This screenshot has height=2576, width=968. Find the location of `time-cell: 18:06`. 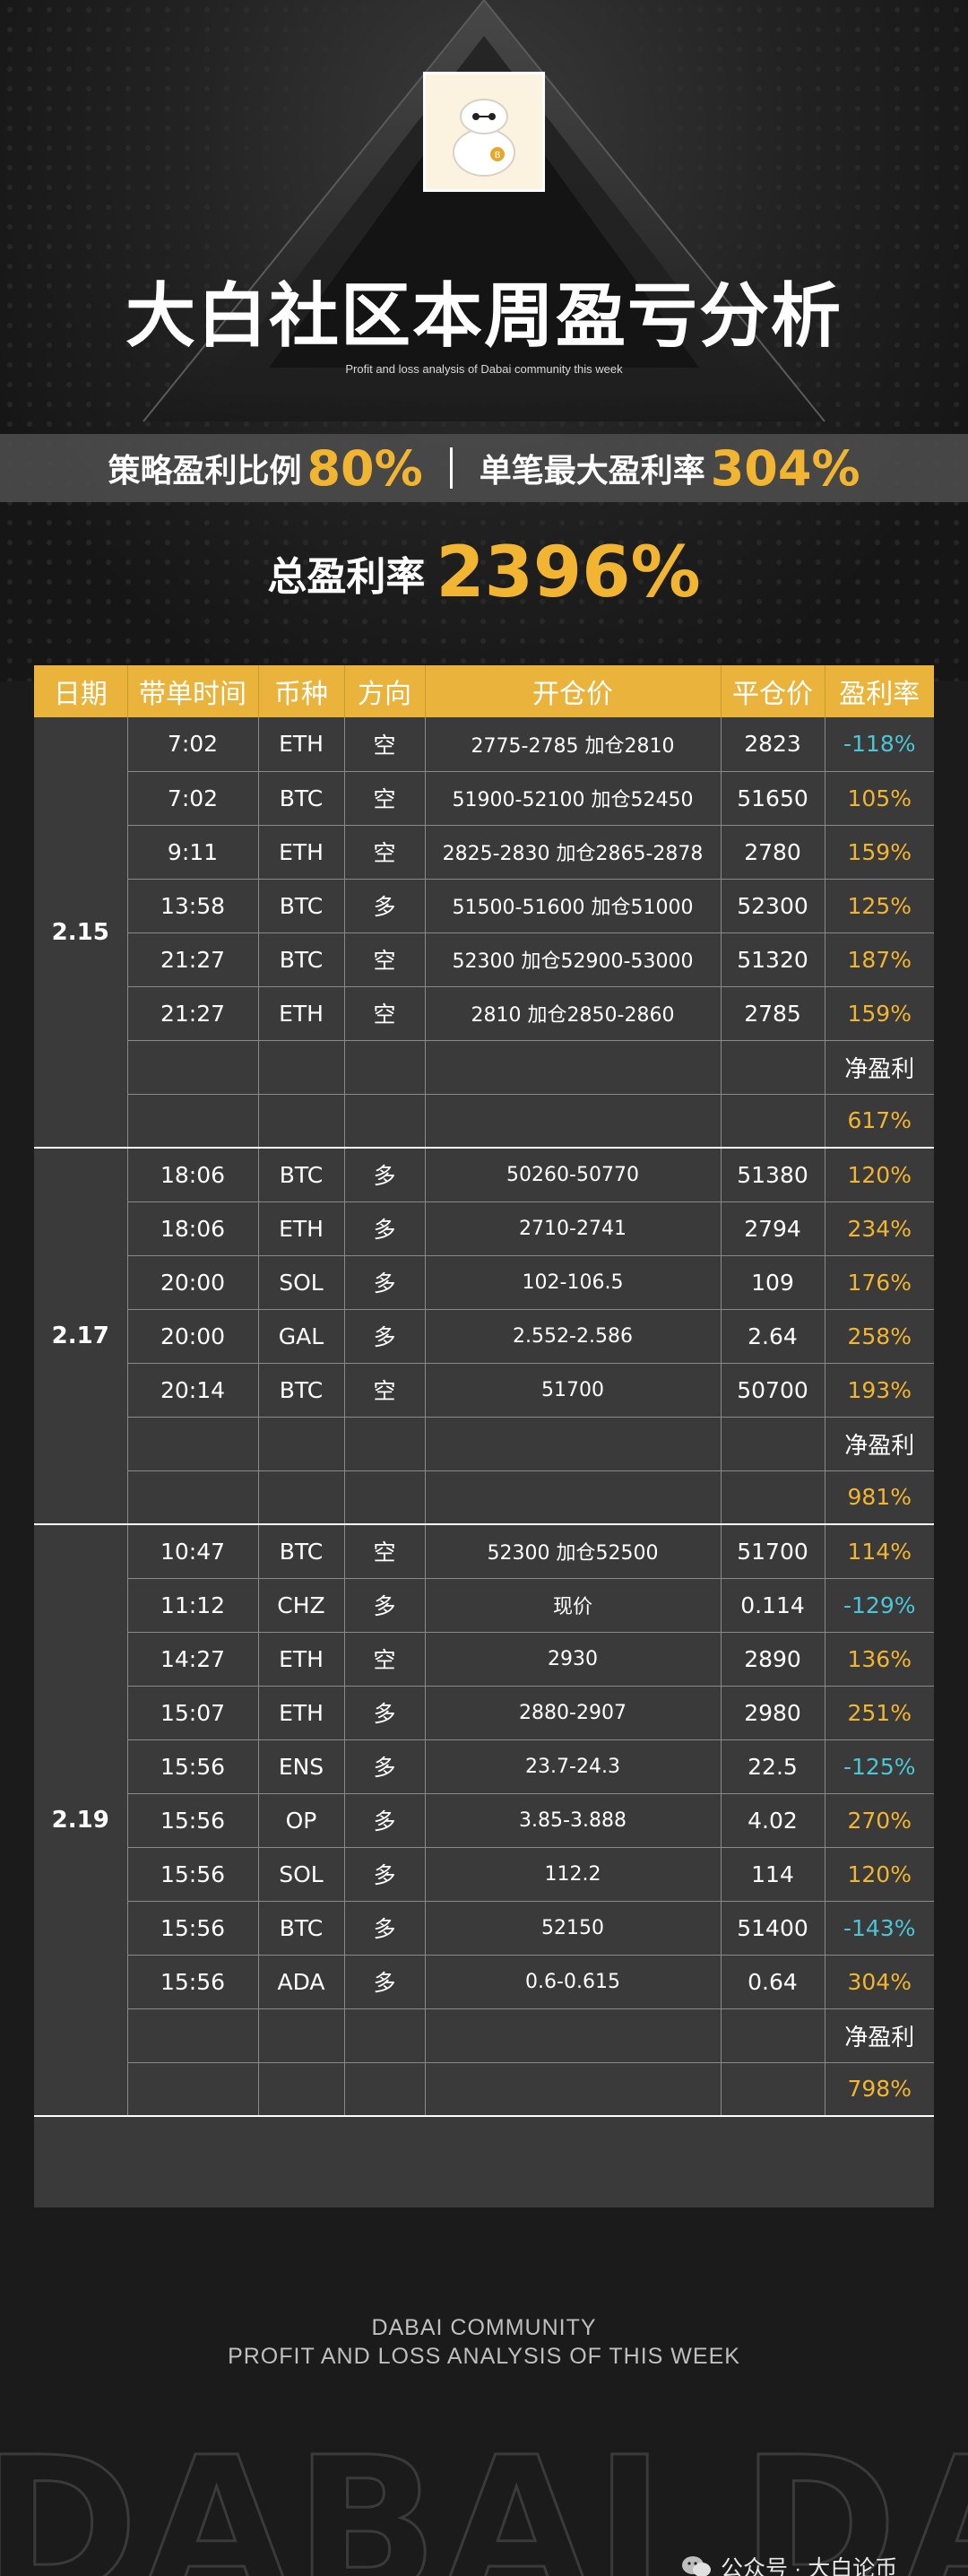

time-cell: 18:06 is located at coordinates (193, 1228).